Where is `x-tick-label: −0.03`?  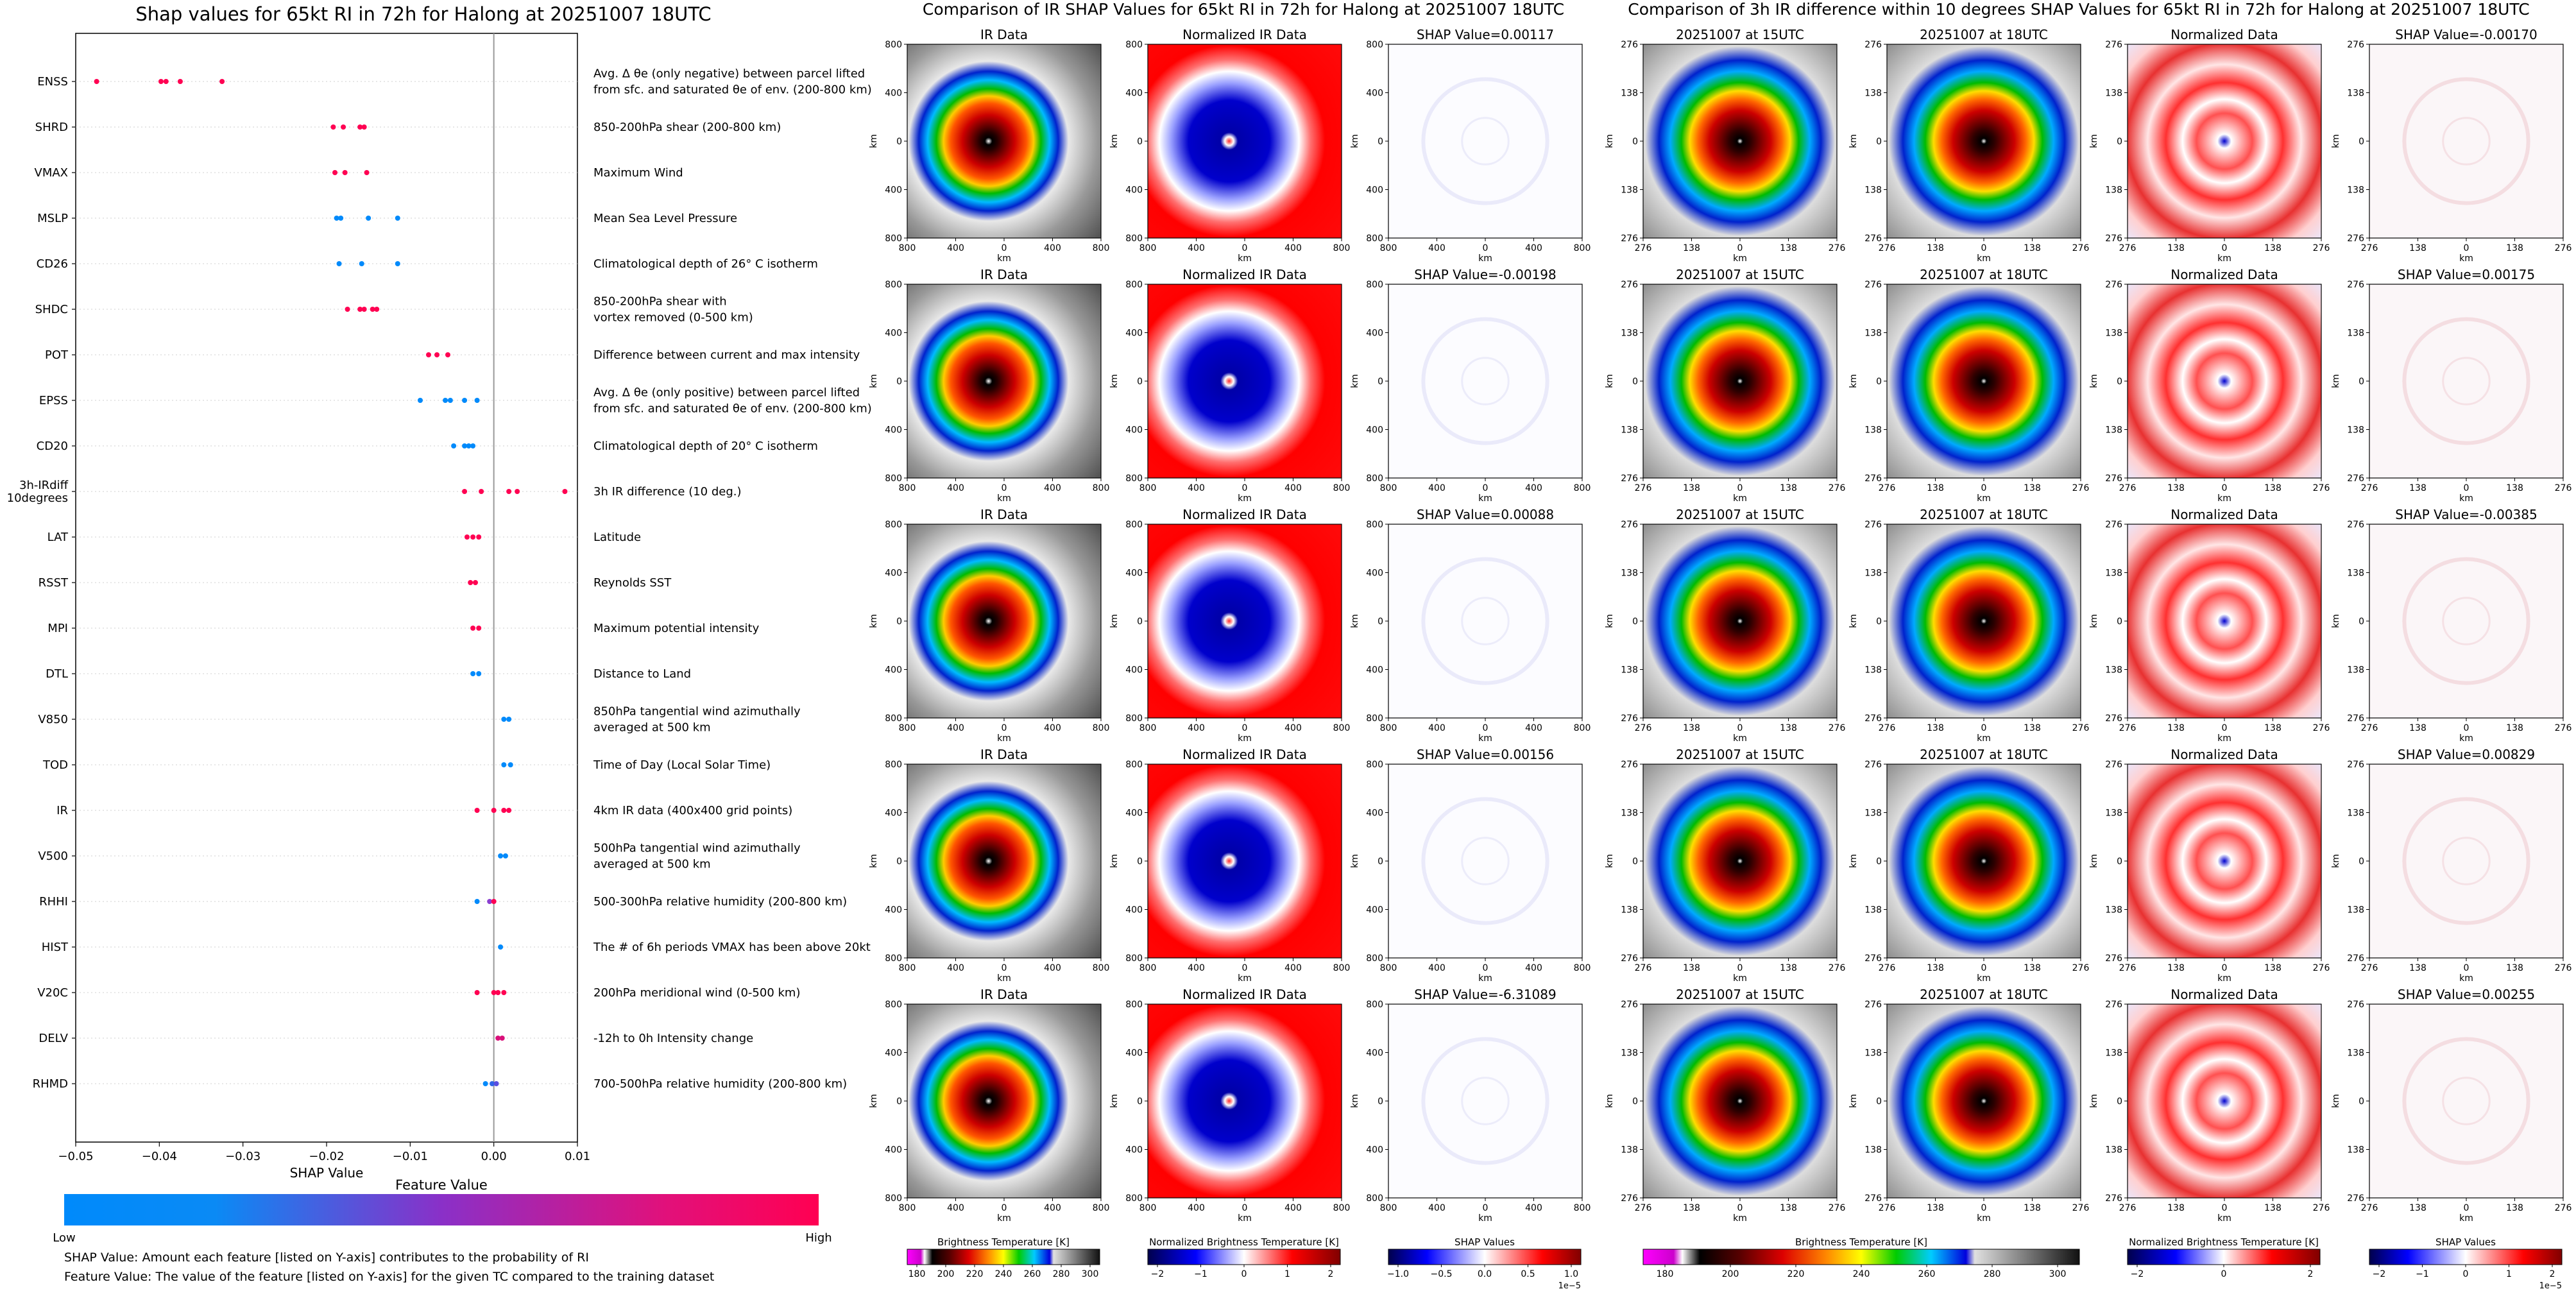 x-tick-label: −0.03 is located at coordinates (242, 1156).